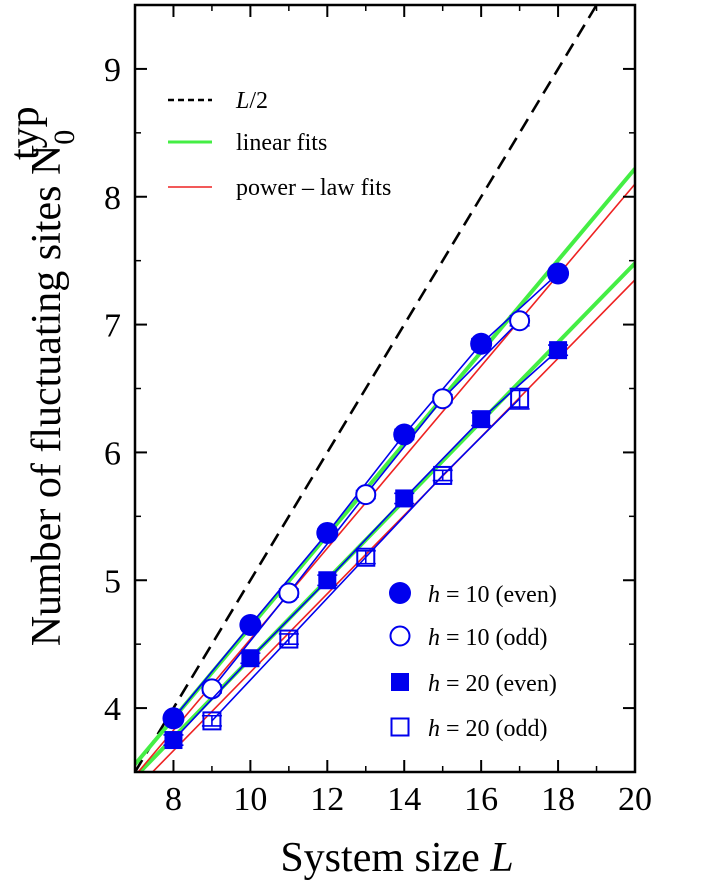 This screenshot has width=710, height=888. What do you see at coordinates (25, 133) in the screenshot?
I see `svg-text: typ` at bounding box center [25, 133].